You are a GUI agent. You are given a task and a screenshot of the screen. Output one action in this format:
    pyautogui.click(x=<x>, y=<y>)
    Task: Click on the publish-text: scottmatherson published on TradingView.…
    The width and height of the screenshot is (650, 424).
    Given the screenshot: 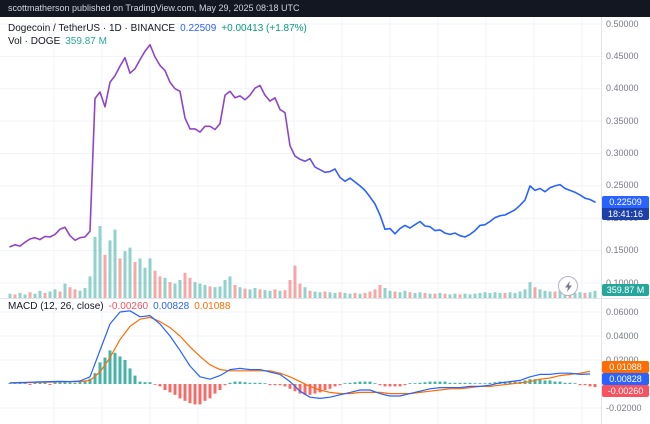 What is the action you would take?
    pyautogui.click(x=154, y=8)
    